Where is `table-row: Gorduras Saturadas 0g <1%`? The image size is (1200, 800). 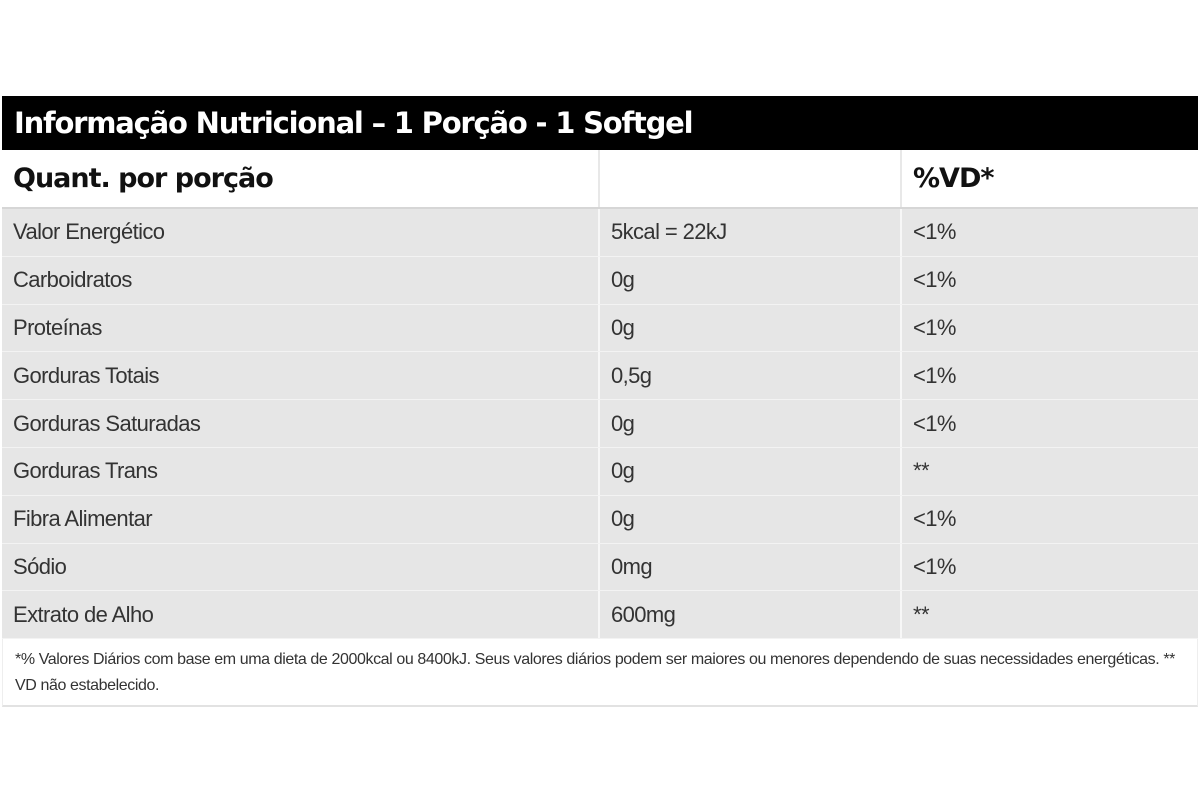
table-row: Gorduras Saturadas 0g <1% is located at coordinates (600, 424).